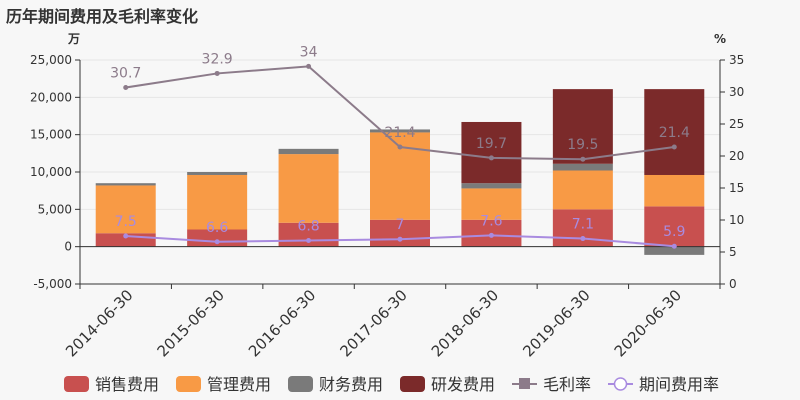 This screenshot has height=400, width=800. Describe the element at coordinates (217, 242) in the screenshot. I see `point-期间费用率-2015-06-30` at that location.